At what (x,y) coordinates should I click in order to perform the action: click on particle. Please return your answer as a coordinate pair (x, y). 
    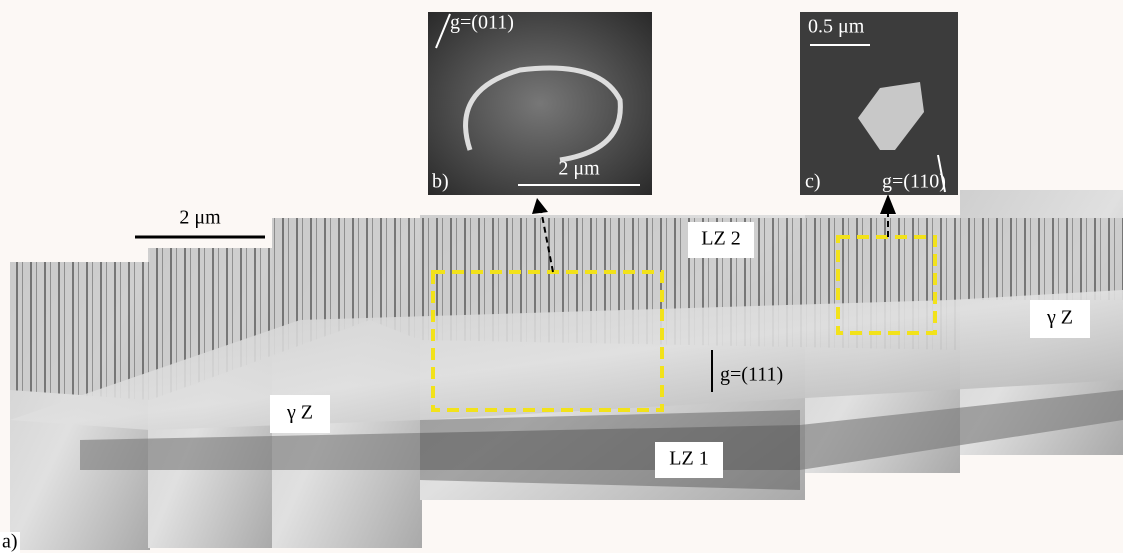
    Looking at the image, I should click on (891, 116).